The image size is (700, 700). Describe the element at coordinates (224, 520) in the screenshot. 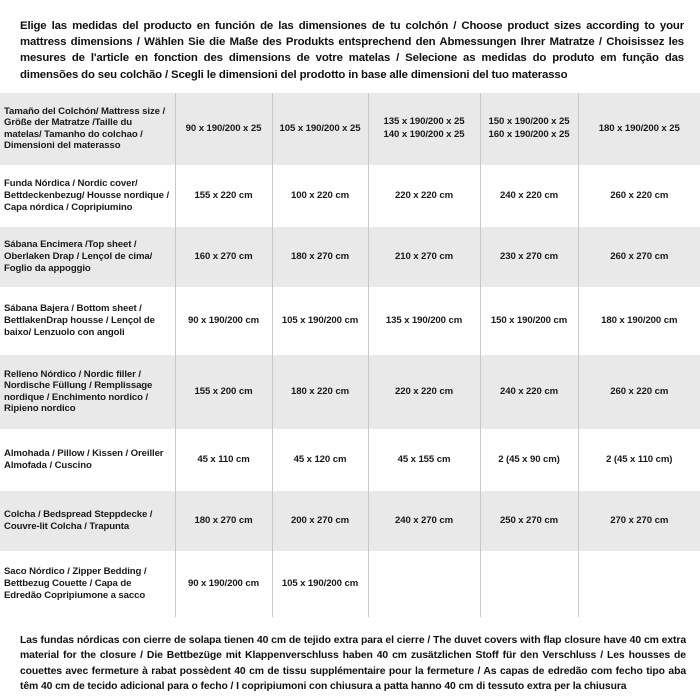

I see `cell-bedspread-1: 180 x 270 cm` at that location.